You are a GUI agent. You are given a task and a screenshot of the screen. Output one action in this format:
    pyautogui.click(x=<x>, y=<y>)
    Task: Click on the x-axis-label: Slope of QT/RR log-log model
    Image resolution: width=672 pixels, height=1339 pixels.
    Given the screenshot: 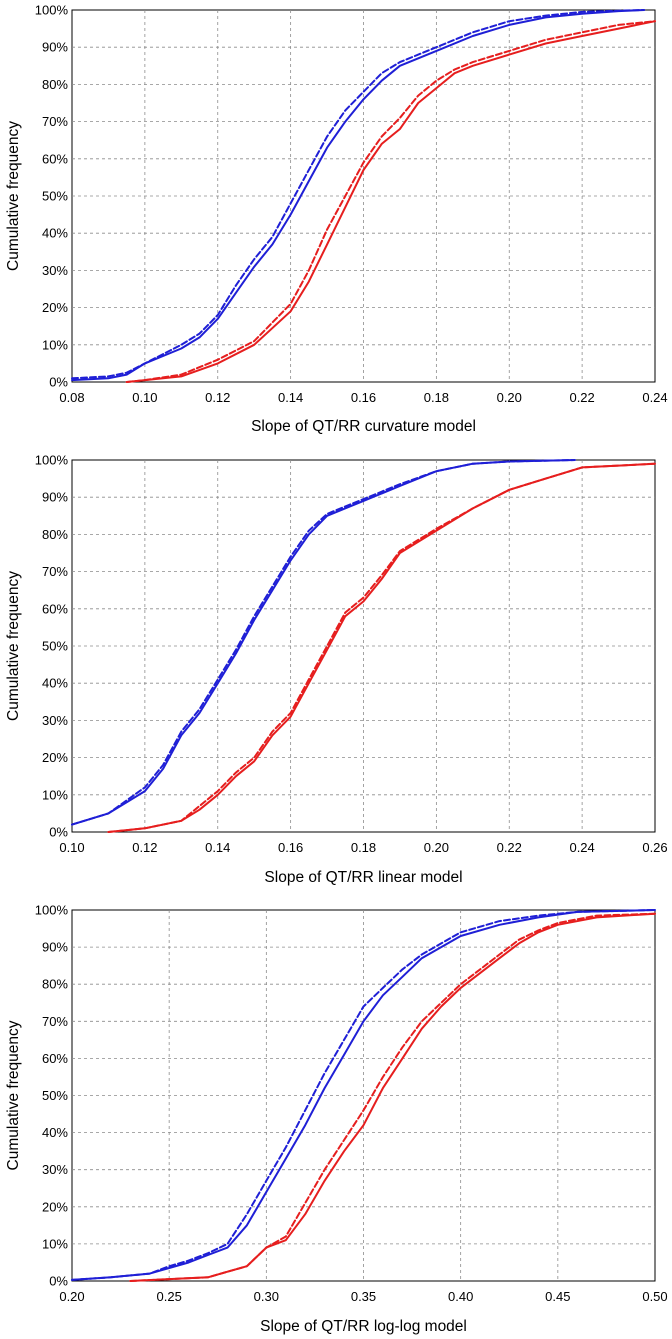 What is the action you would take?
    pyautogui.click(x=363, y=1326)
    